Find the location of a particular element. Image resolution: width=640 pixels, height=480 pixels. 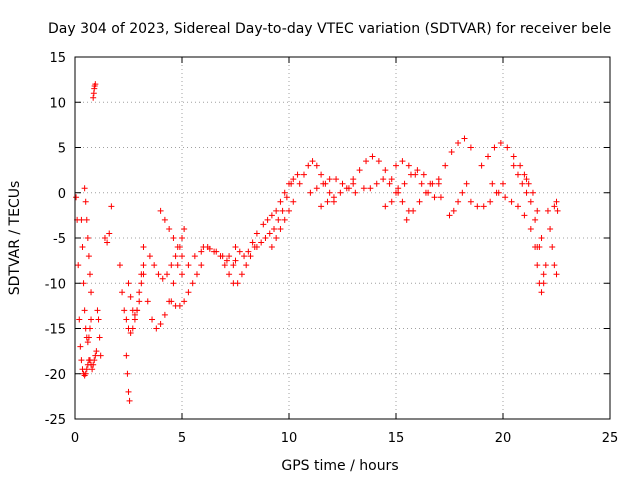

y-tick-label: 5 is located at coordinates (62, 149).